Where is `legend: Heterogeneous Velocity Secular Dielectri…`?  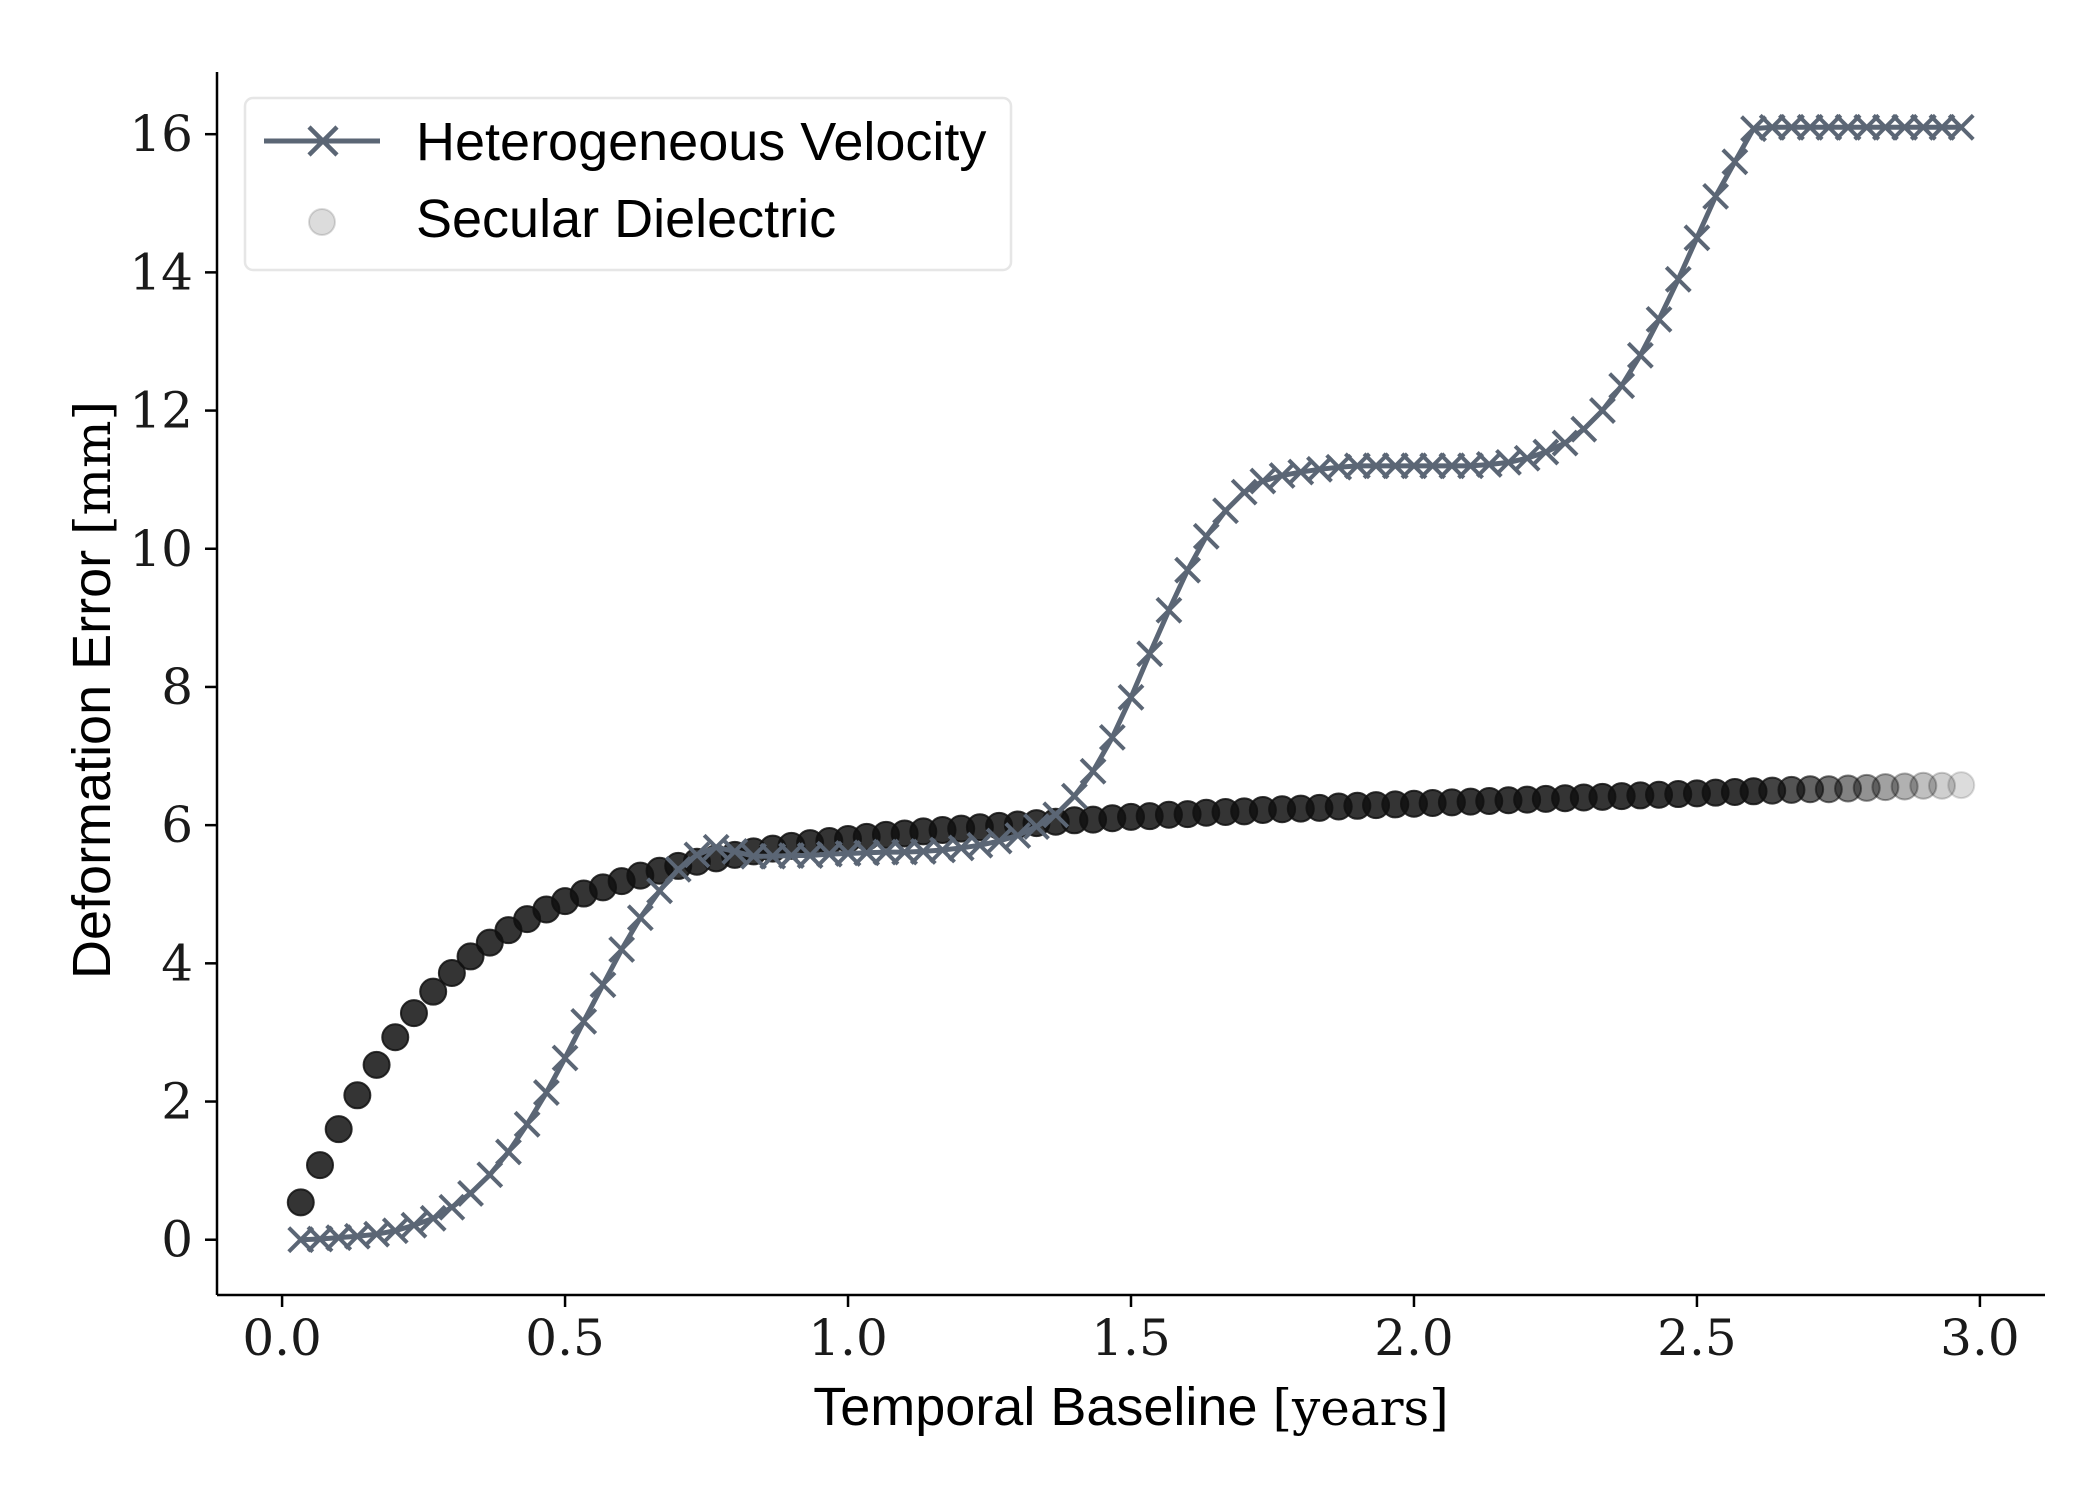
legend: Heterogeneous Velocity Secular Dielectri… is located at coordinates (628, 184).